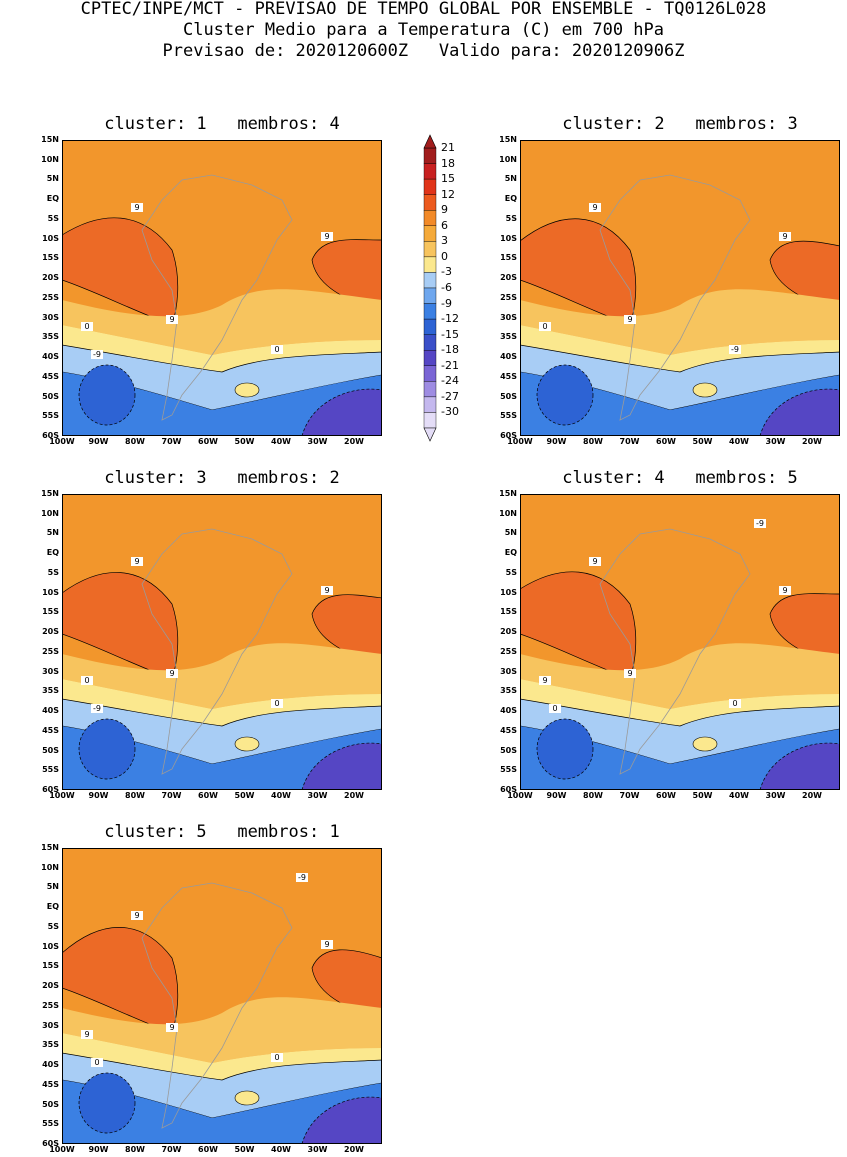 The image size is (847, 1157). I want to click on lon-tick-label: 20W, so click(354, 1149).